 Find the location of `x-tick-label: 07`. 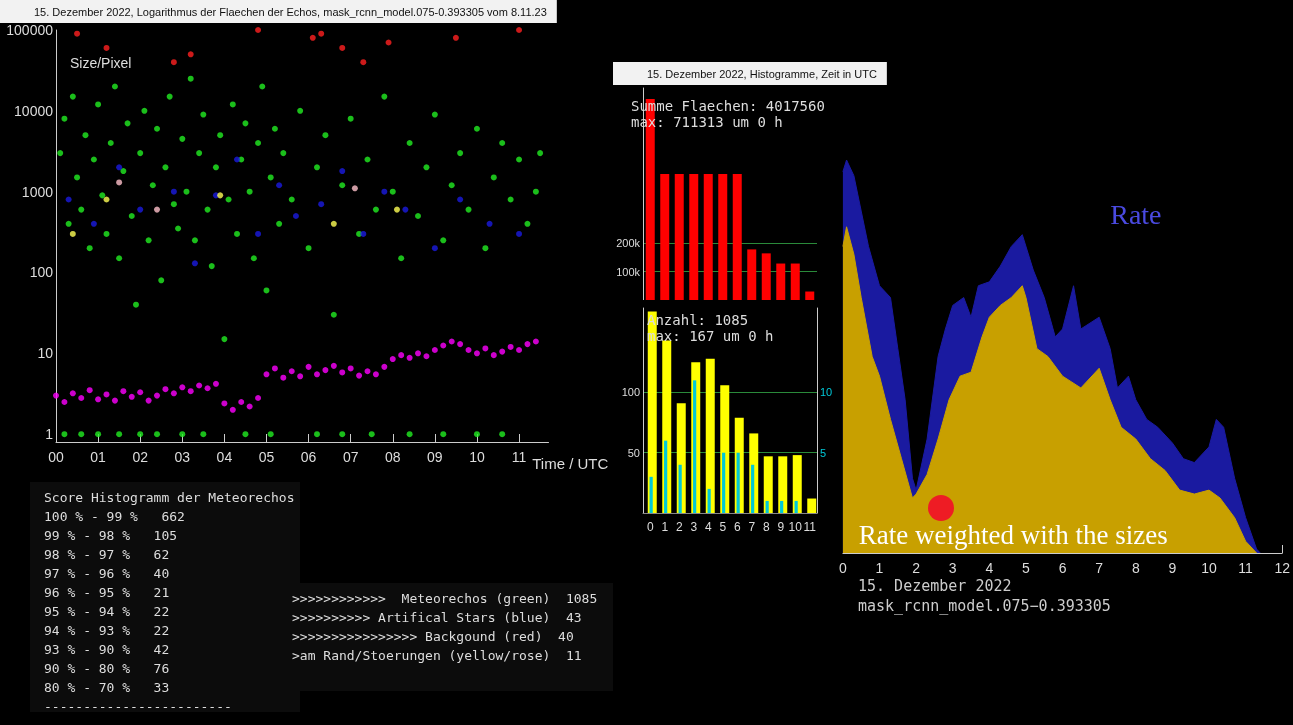

x-tick-label: 07 is located at coordinates (350, 457).